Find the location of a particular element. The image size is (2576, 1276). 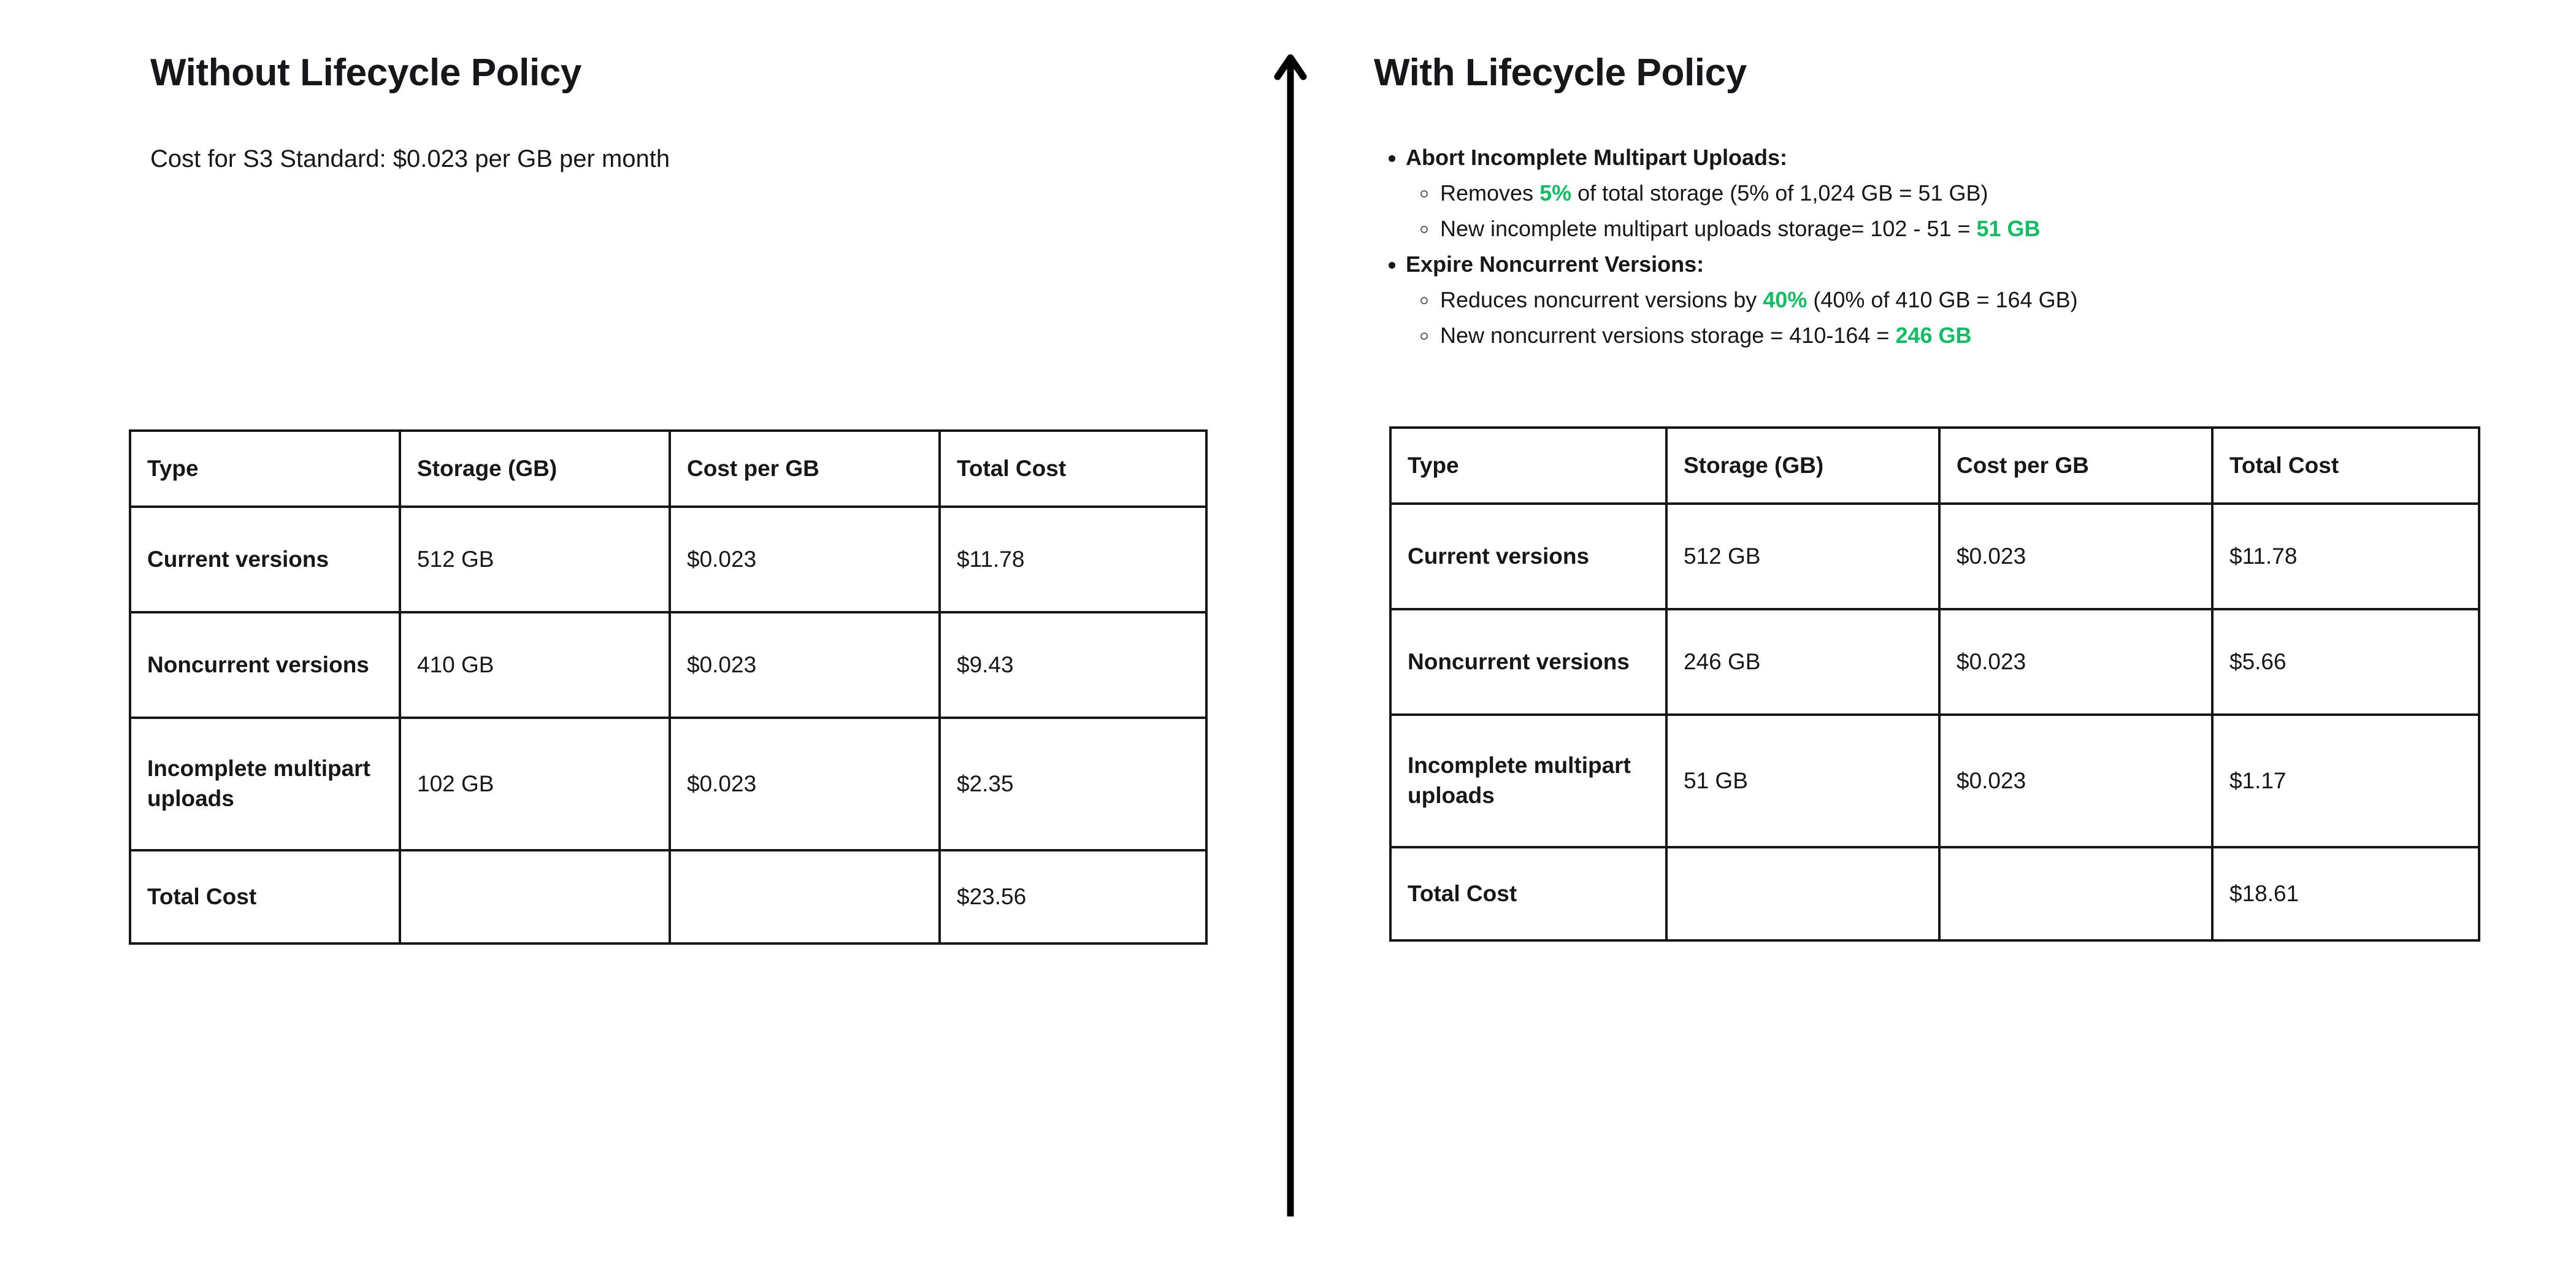

list-item-heading: Expire Noncurrent Versions: is located at coordinates (1956, 264).